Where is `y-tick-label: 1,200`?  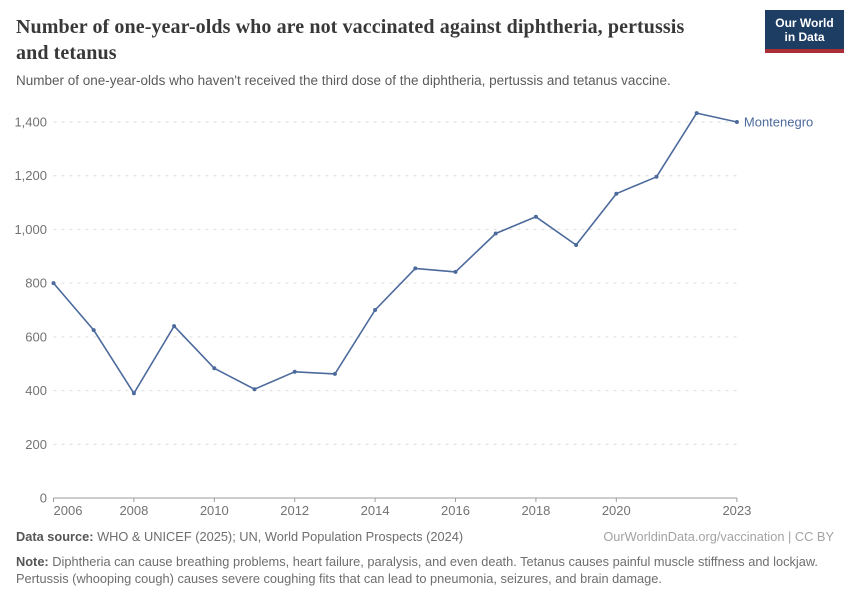
y-tick-label: 1,200 is located at coordinates (30, 175).